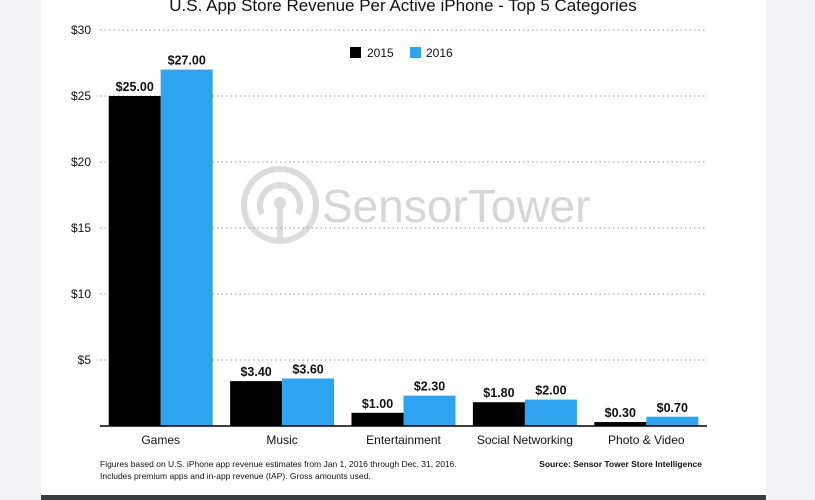  I want to click on y-tick-label: $30, so click(81, 30).